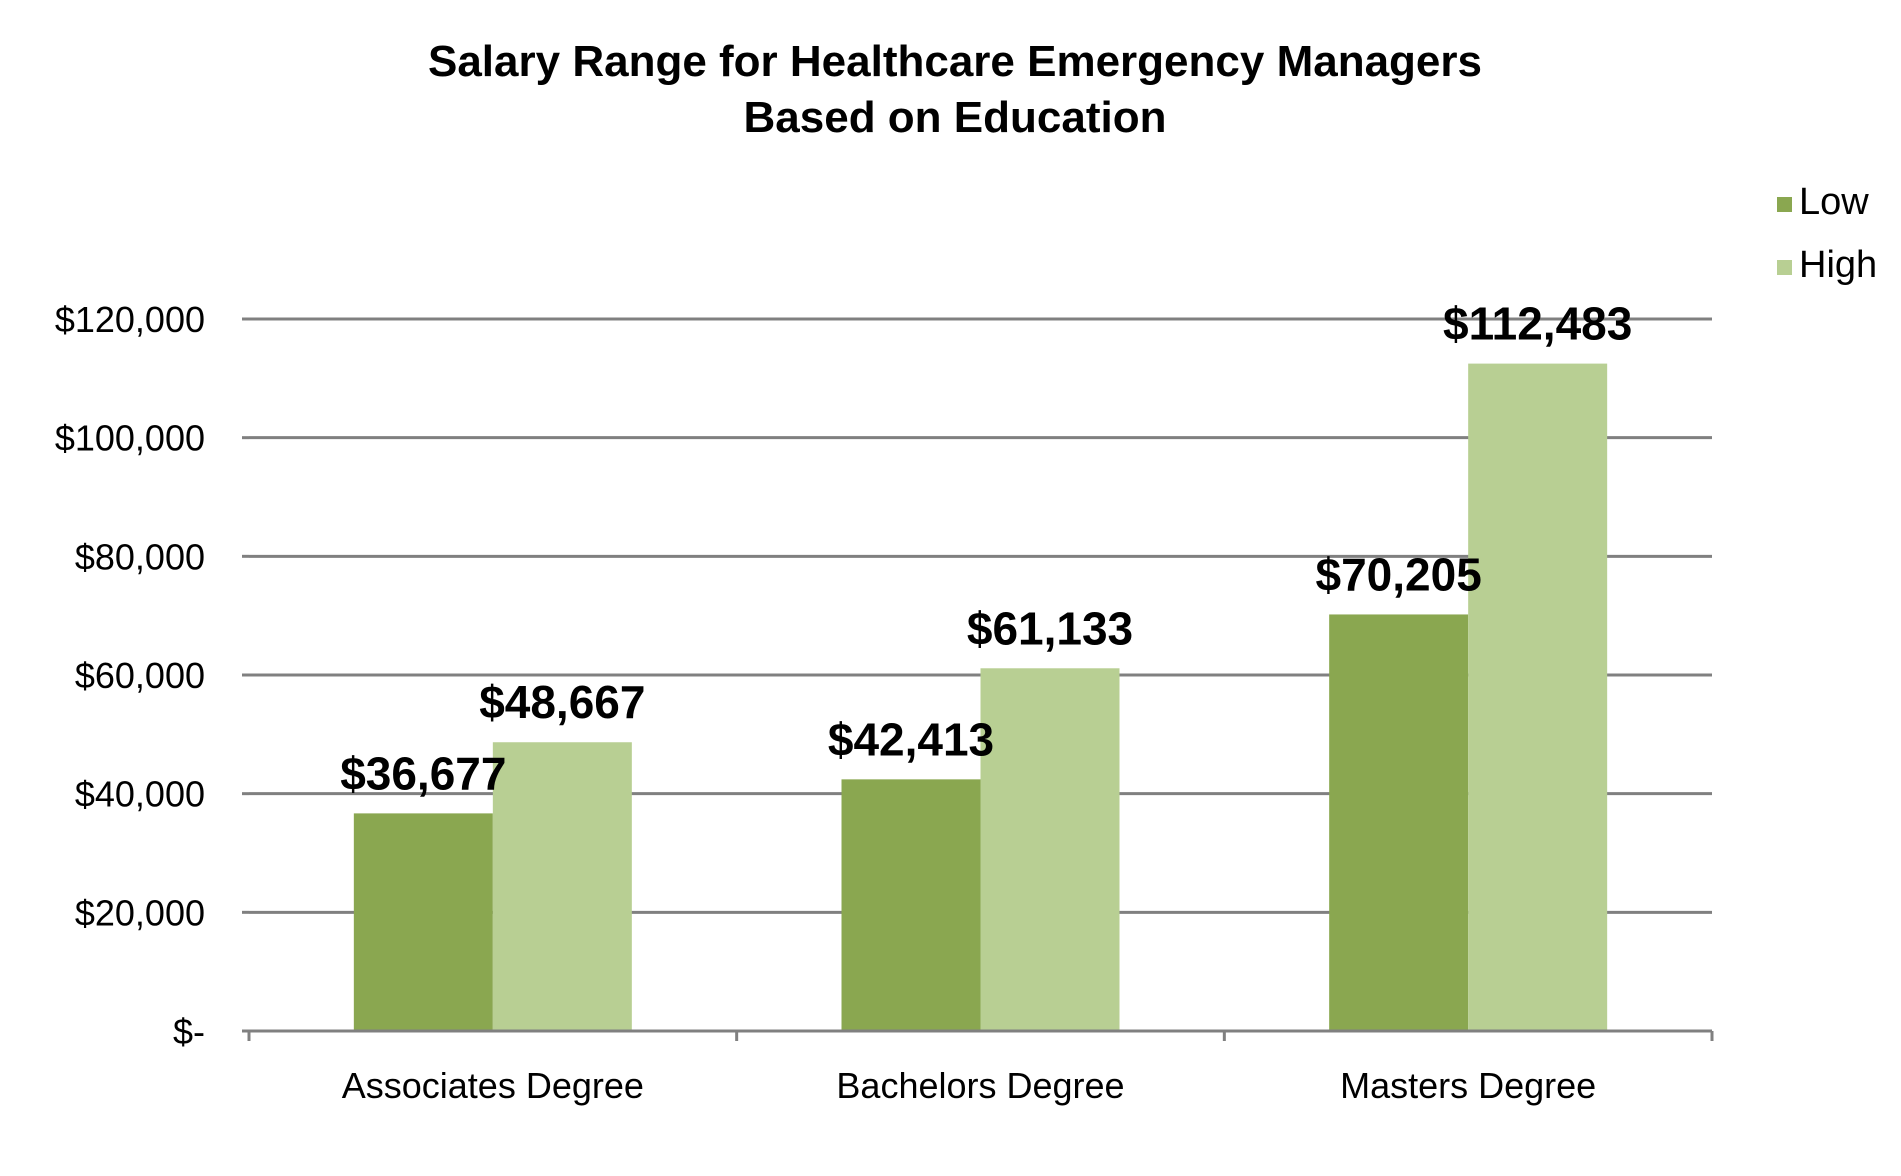 This screenshot has width=1901, height=1176. Describe the element at coordinates (1050, 628) in the screenshot. I see `data-label: $61,133` at that location.